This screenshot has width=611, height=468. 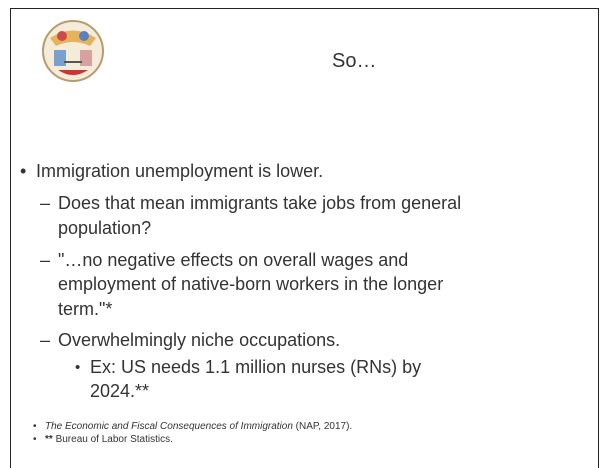 What do you see at coordinates (180, 171) in the screenshot?
I see `bullet-text: Immigration unemployment is lower.` at bounding box center [180, 171].